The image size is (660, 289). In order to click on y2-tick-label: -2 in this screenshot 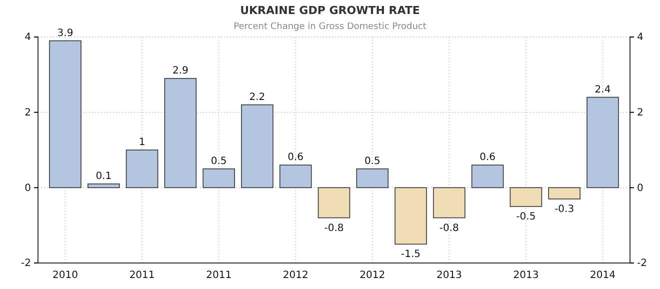, I will do `click(642, 264)`.